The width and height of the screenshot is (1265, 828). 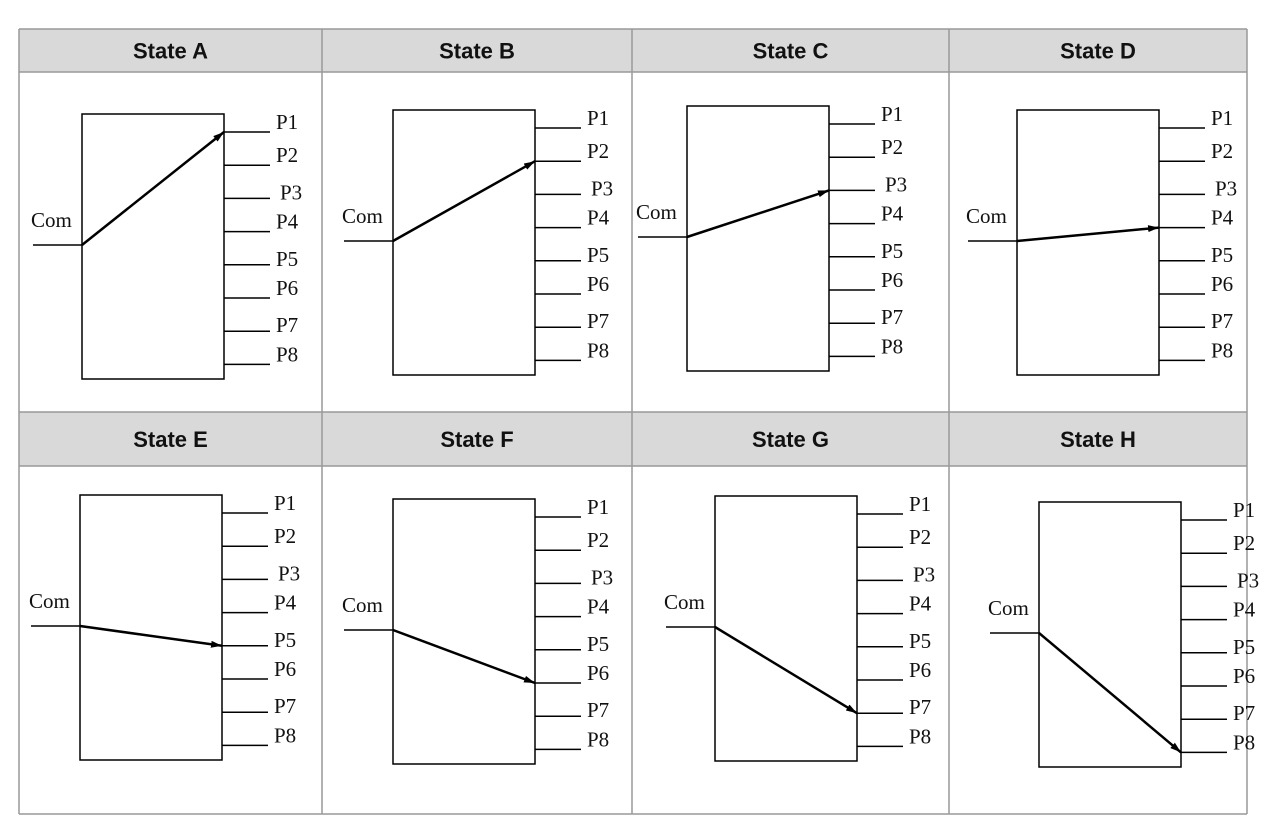 What do you see at coordinates (476, 439) in the screenshot?
I see `state-title: State F` at bounding box center [476, 439].